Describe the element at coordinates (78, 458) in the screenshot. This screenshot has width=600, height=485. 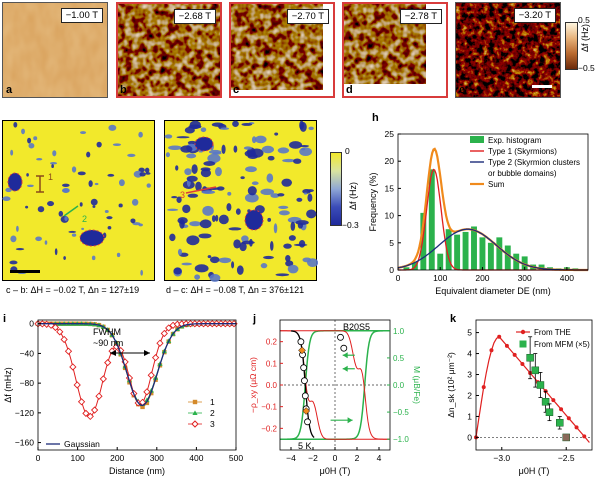
I see `x-tick-label-i: 100` at that location.